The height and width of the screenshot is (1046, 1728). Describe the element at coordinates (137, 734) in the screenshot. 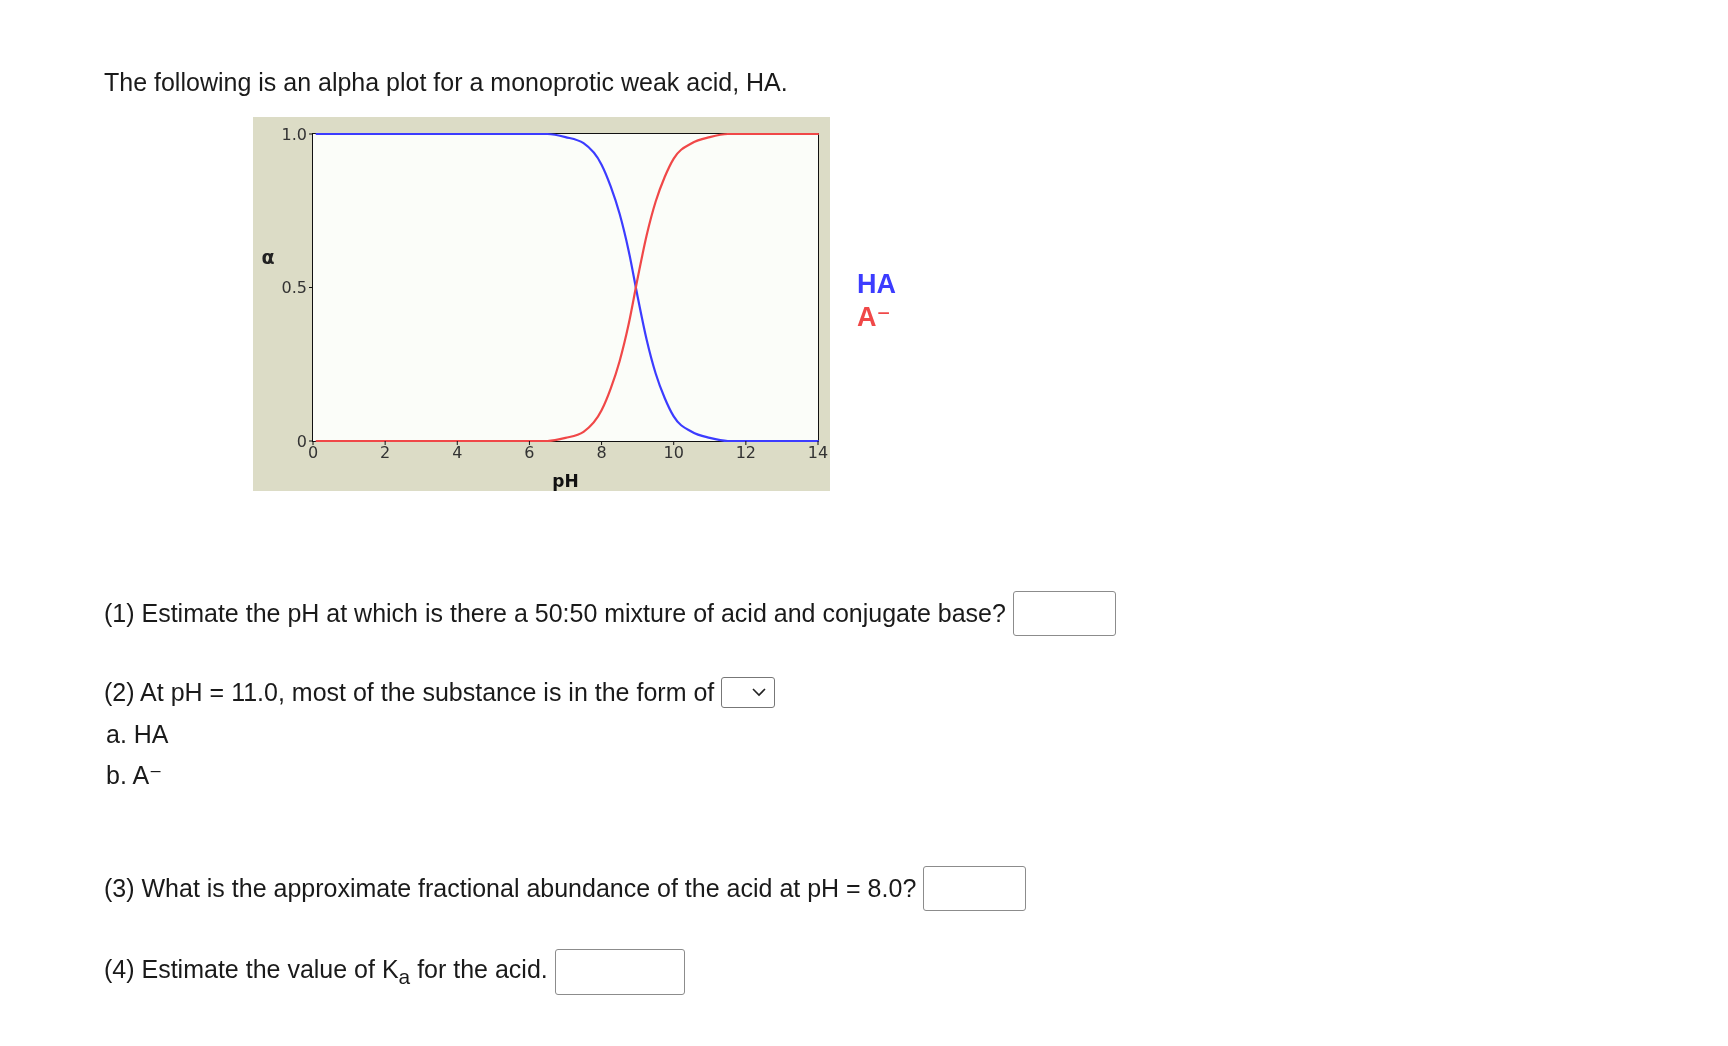

I see `text: a. HA` at that location.